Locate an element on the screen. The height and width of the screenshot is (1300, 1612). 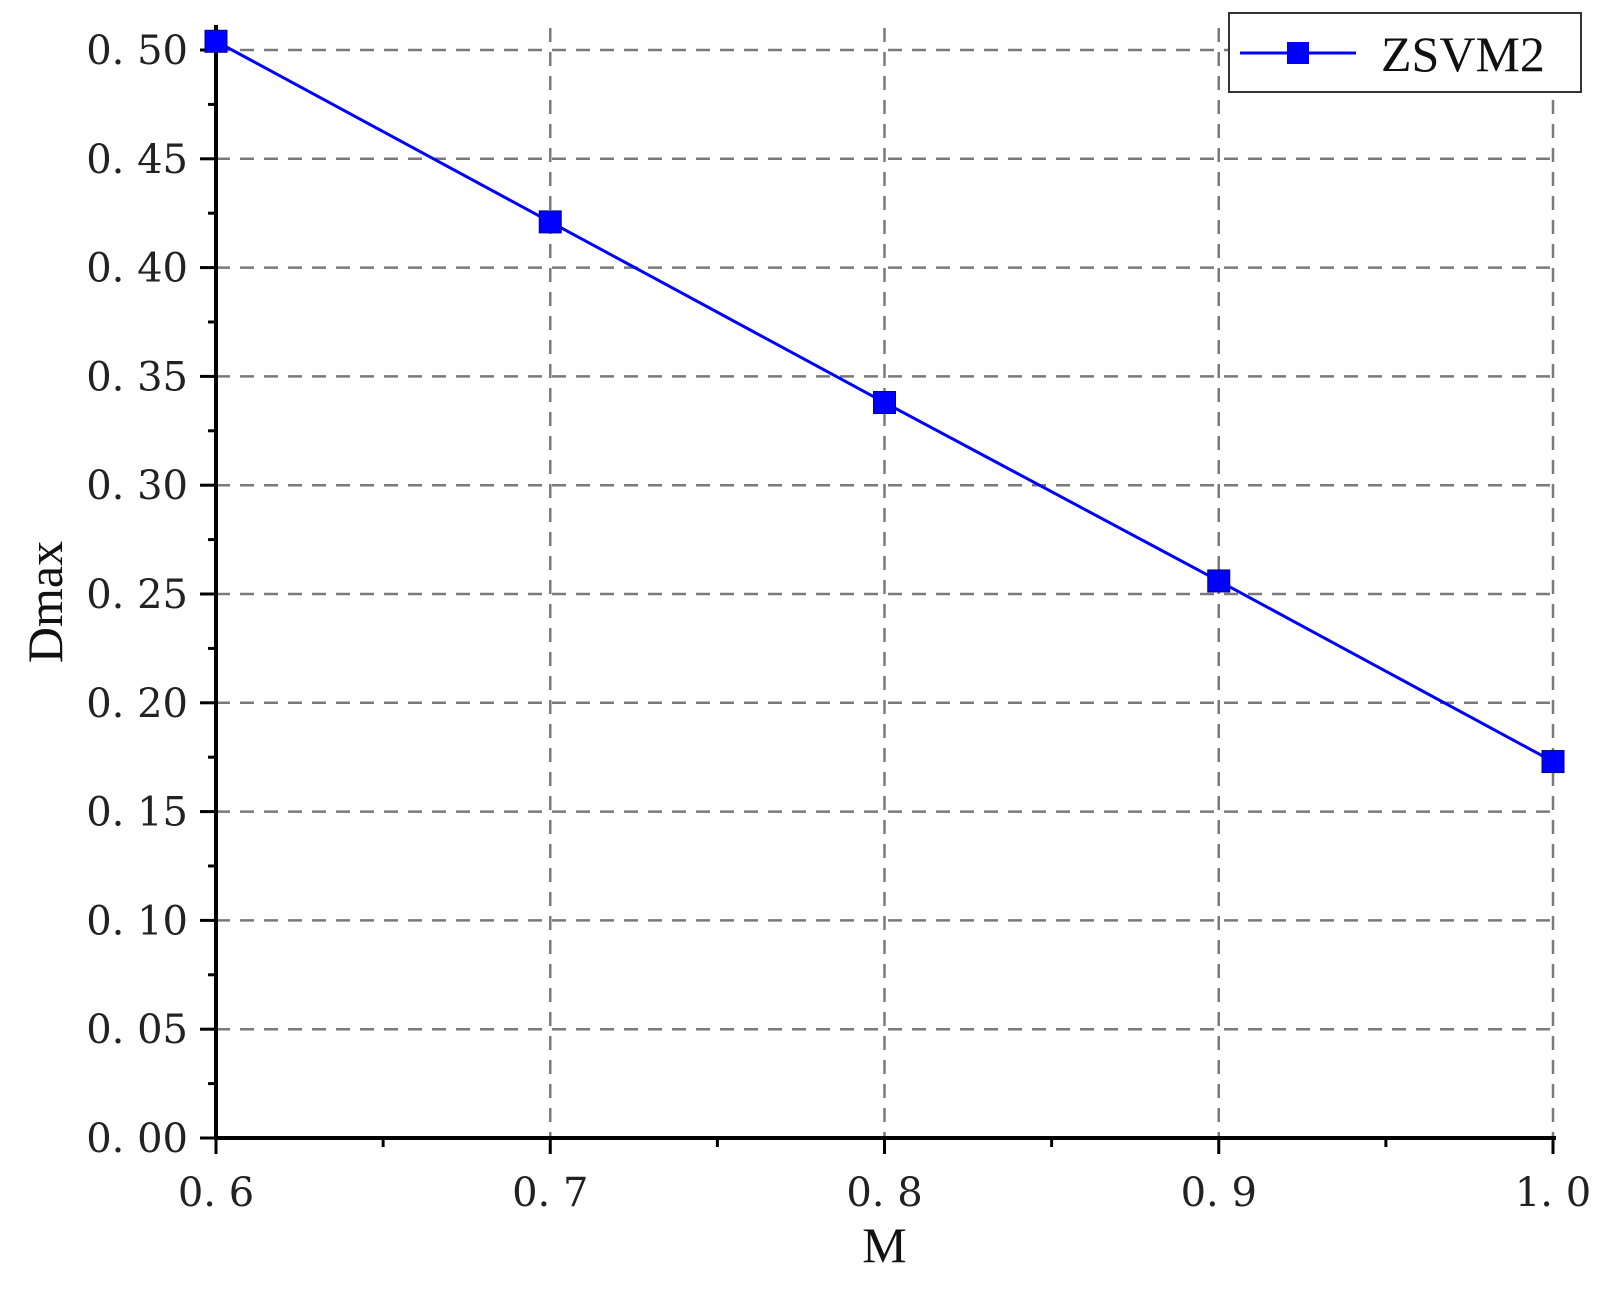
y-tick-label: 0. 00 is located at coordinates (137, 1139).